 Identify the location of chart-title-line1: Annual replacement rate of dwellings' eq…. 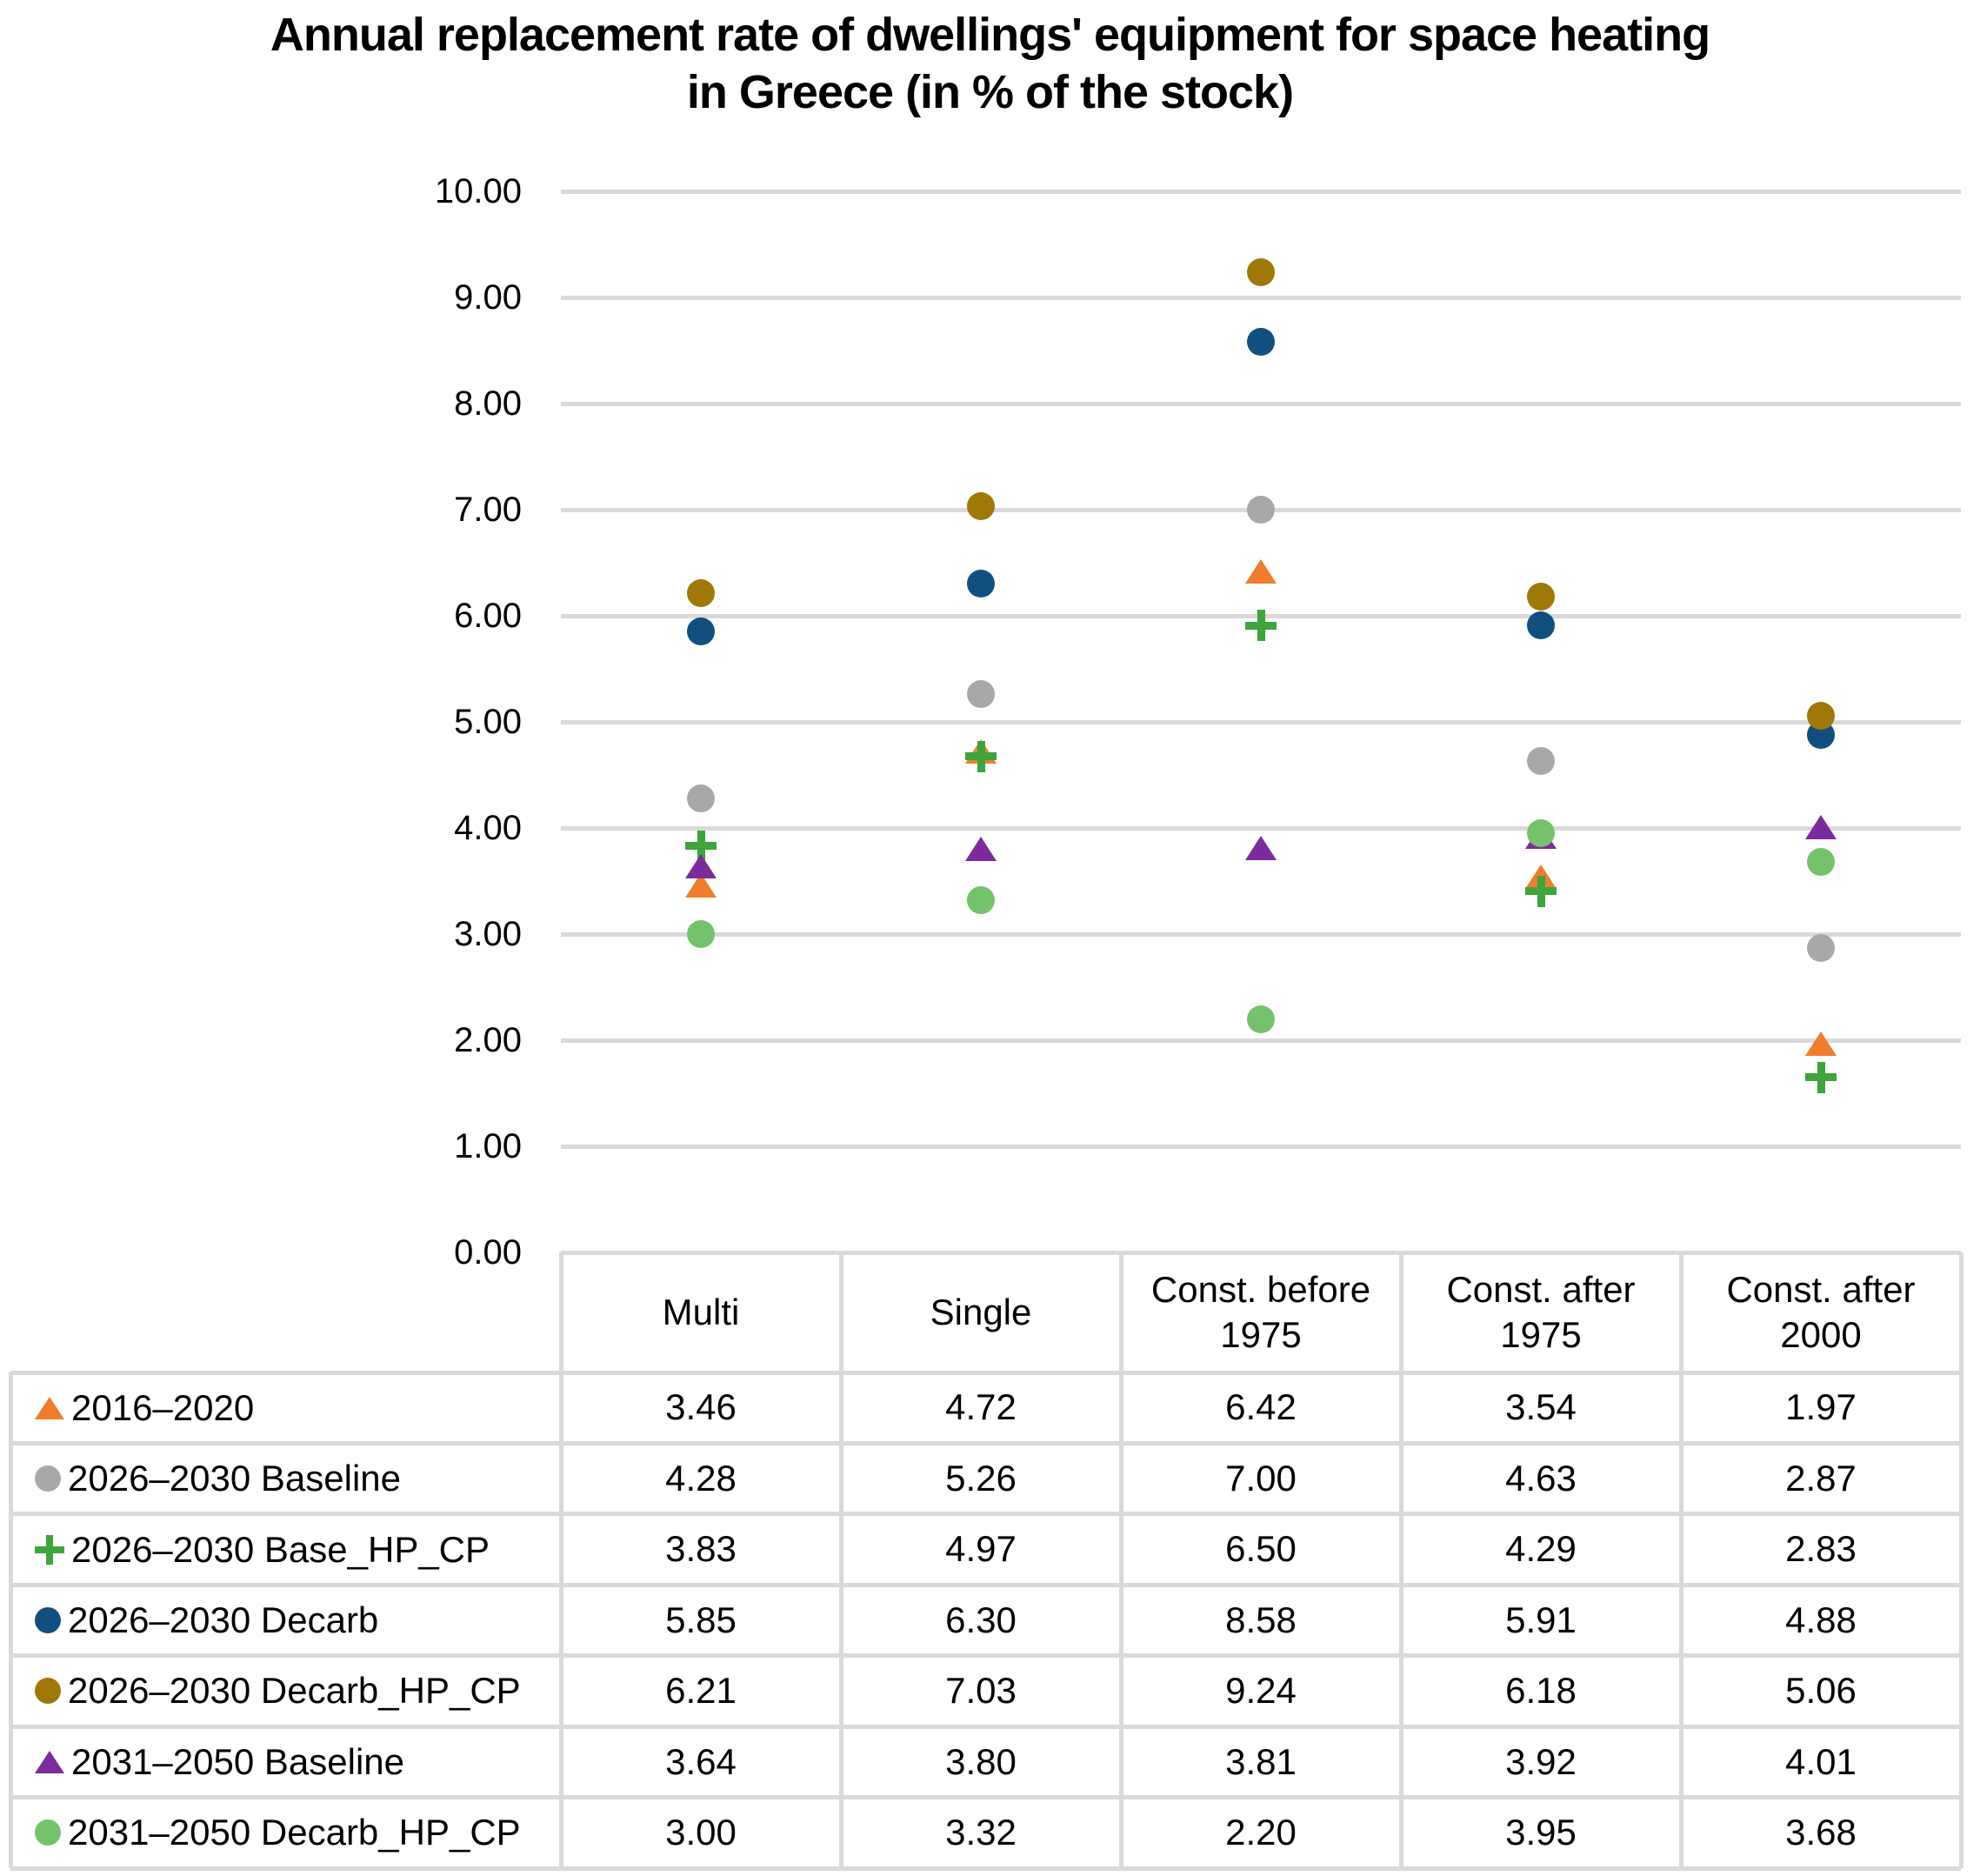
(990, 35).